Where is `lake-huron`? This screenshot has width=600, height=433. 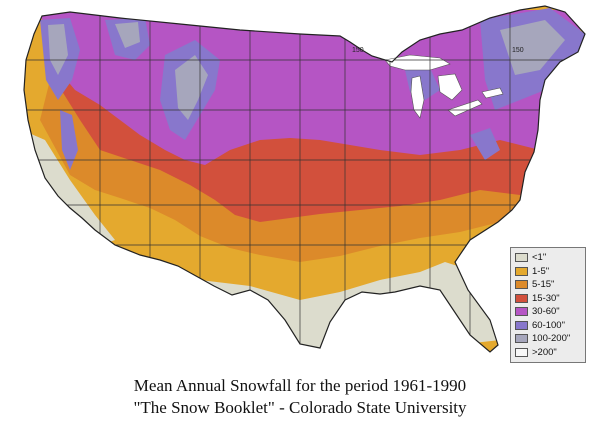 lake-huron is located at coordinates (450, 87).